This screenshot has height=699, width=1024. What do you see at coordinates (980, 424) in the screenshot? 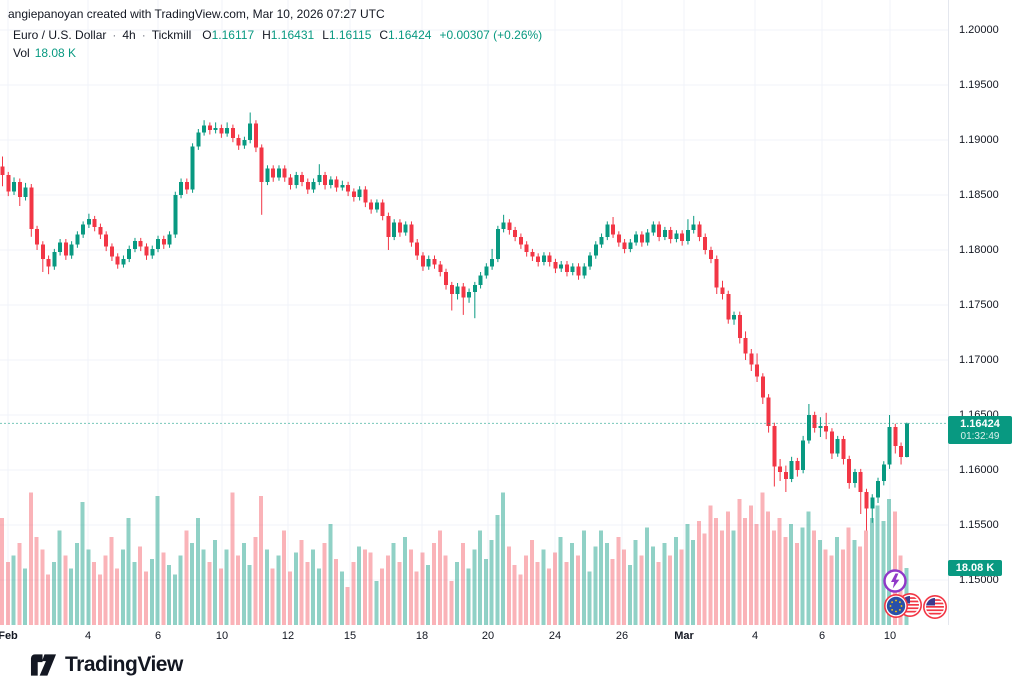
I see `last-price-value: 1.16424` at bounding box center [980, 424].